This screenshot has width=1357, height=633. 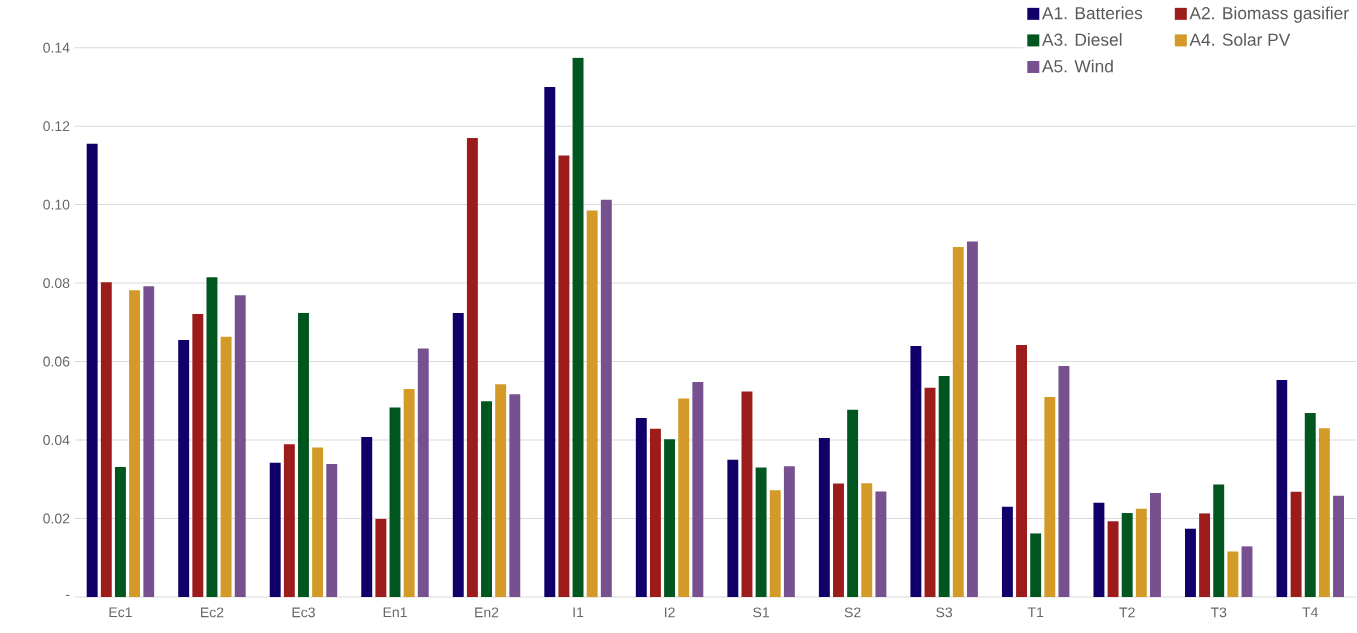 What do you see at coordinates (852, 612) in the screenshot?
I see `x-tick-label: S2` at bounding box center [852, 612].